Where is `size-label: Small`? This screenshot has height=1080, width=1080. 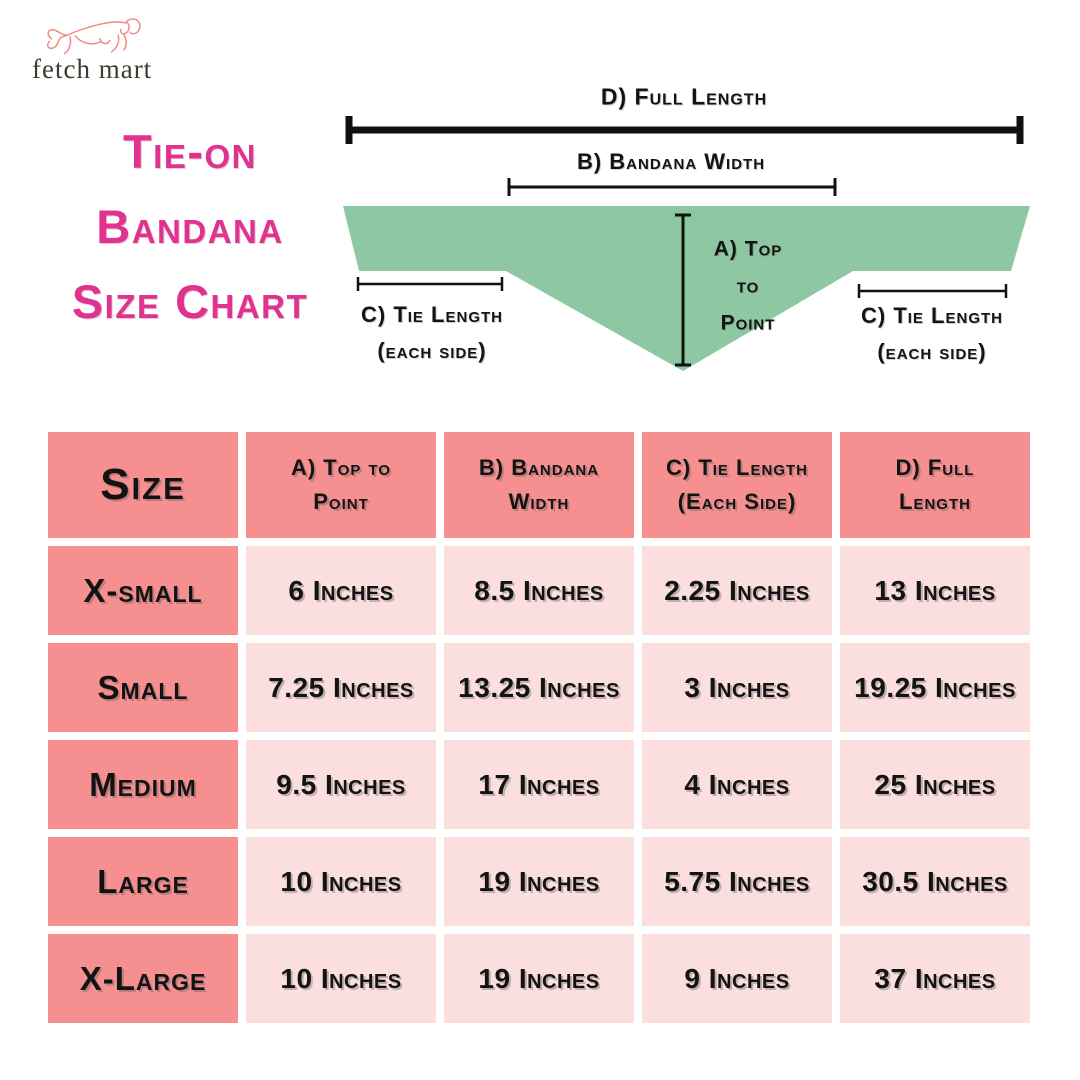 size-label: Small is located at coordinates (143, 687).